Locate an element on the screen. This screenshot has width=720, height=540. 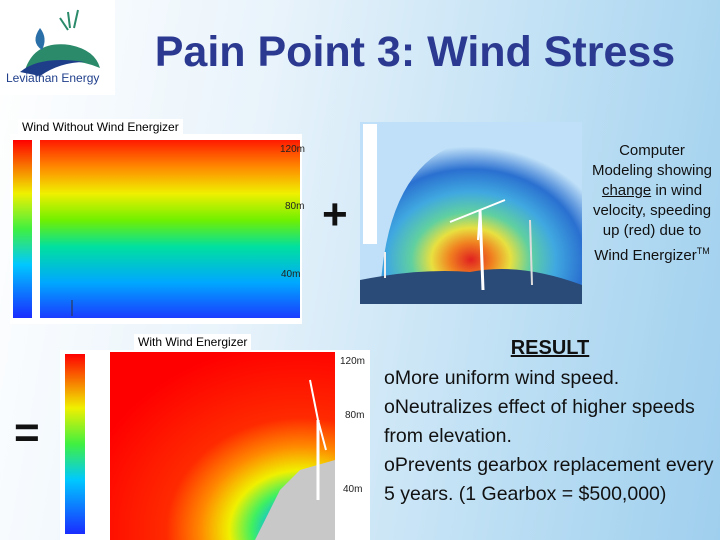
logo-drop is located at coordinates (40, 39).